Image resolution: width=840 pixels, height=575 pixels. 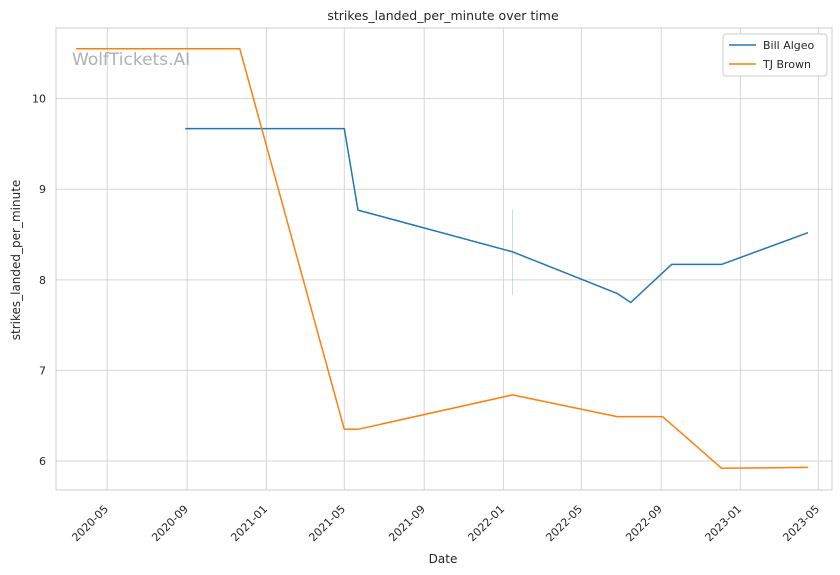 What do you see at coordinates (42, 189) in the screenshot?
I see `y-tick-label: 9` at bounding box center [42, 189].